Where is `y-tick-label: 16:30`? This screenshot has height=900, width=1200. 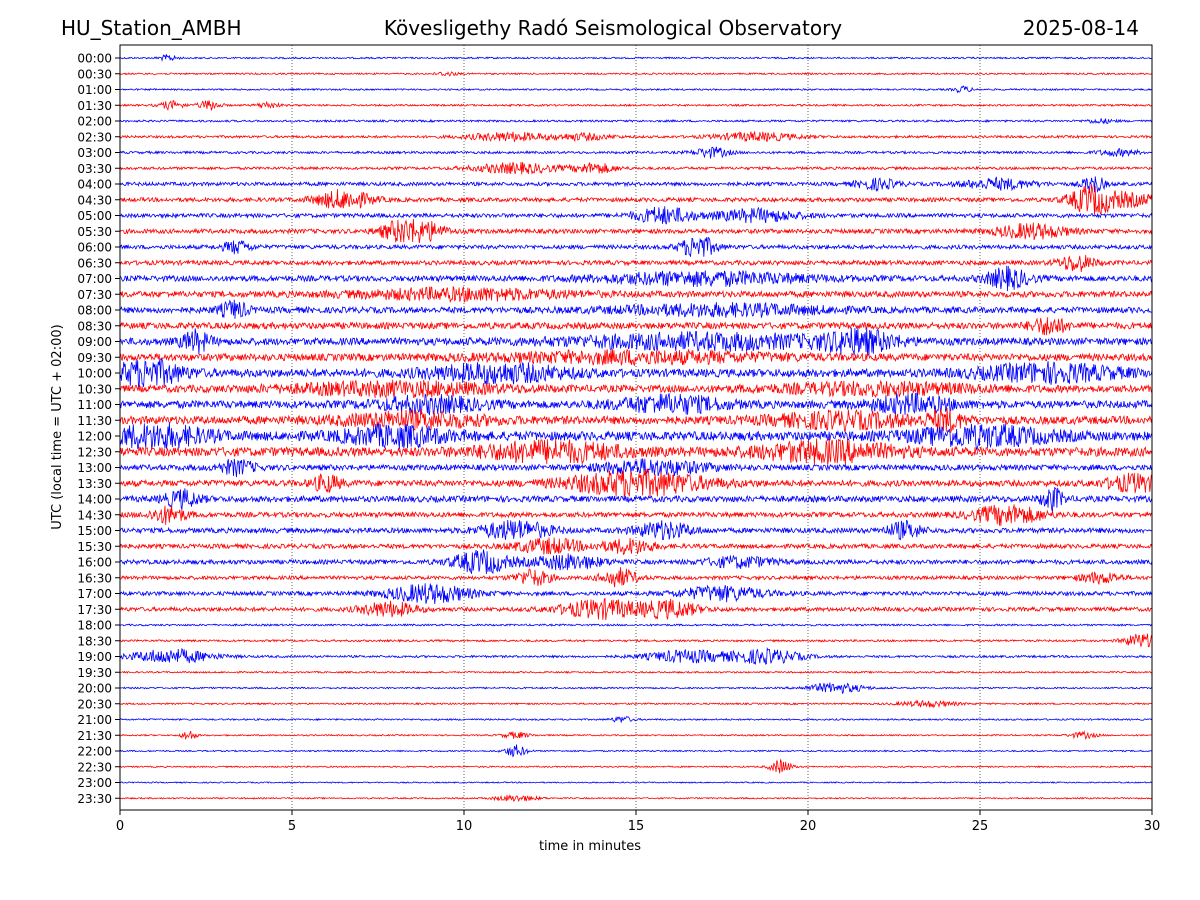 y-tick-label: 16:30 is located at coordinates (94, 578).